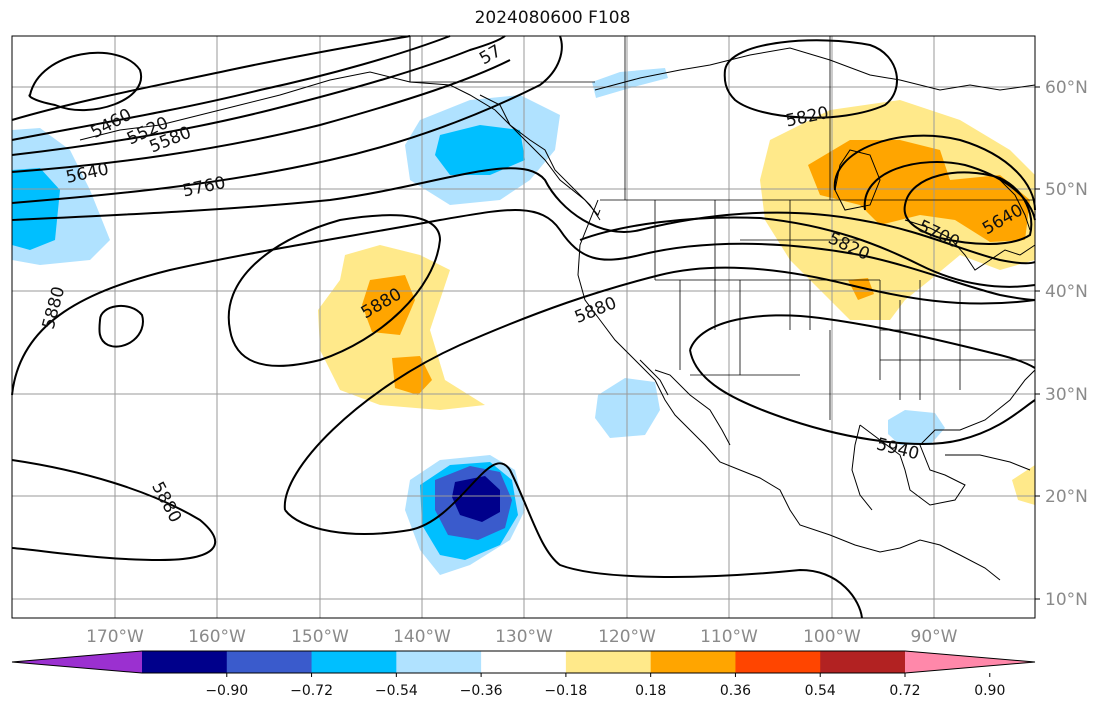 The height and width of the screenshot is (712, 1105). I want to click on lon-tick-label: 150°W, so click(320, 637).